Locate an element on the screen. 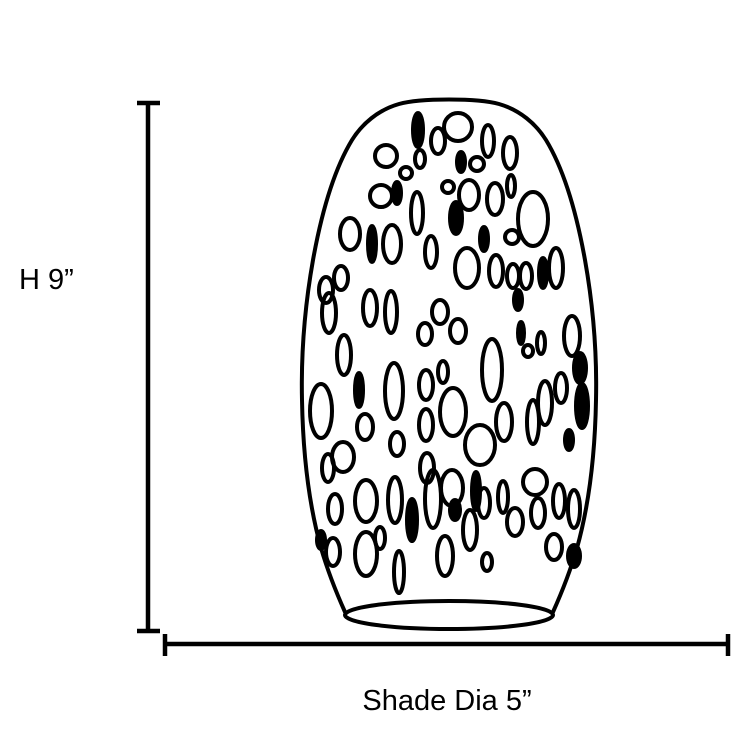 Image resolution: width=750 pixels, height=750 pixels. shade-bottom-rim is located at coordinates (449, 615).